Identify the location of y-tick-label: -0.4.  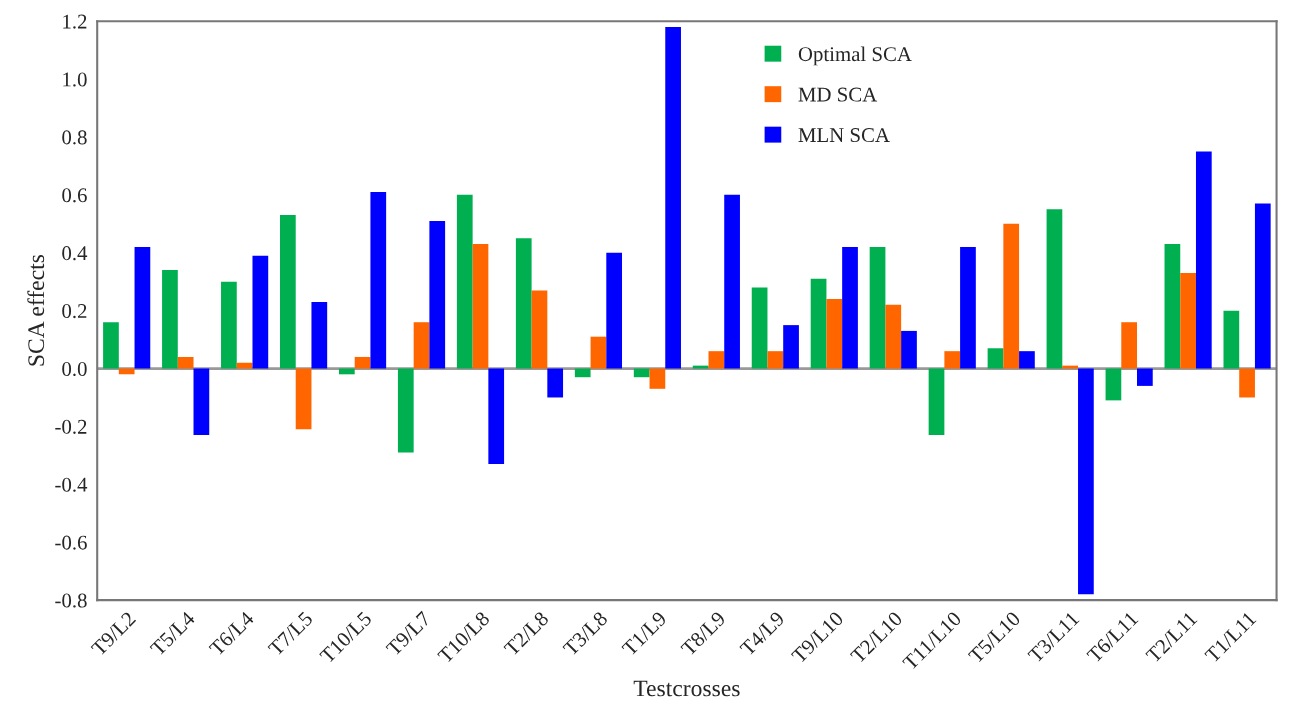
(71, 484).